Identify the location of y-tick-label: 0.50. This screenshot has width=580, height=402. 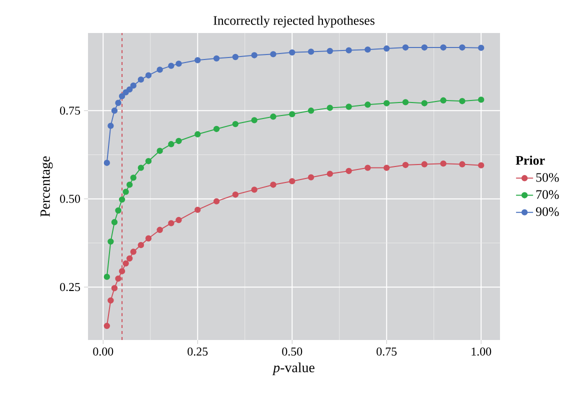
(70, 198).